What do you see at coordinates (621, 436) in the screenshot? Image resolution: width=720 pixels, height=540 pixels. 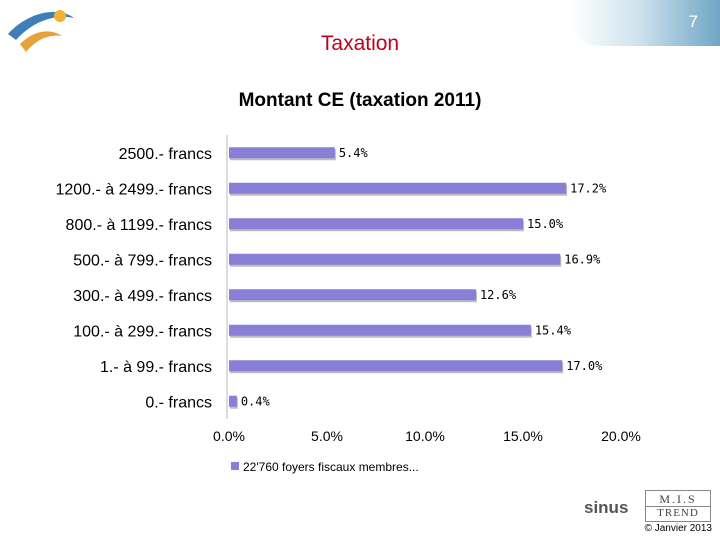 I see `x-tick-label: 20.0%` at bounding box center [621, 436].